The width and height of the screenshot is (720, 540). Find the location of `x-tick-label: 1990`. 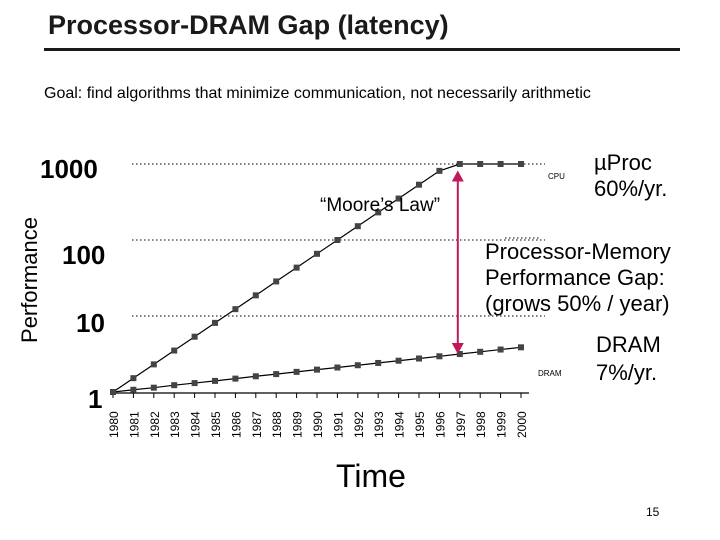

x-tick-label: 1990 is located at coordinates (318, 424).